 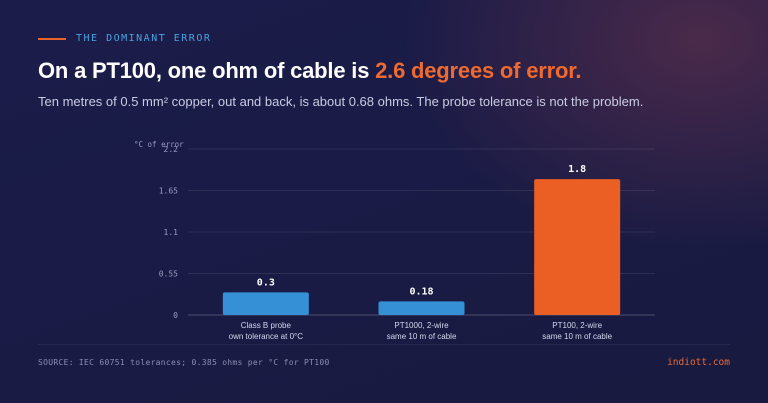 I want to click on y-tick-label: 1.1, so click(x=171, y=232).